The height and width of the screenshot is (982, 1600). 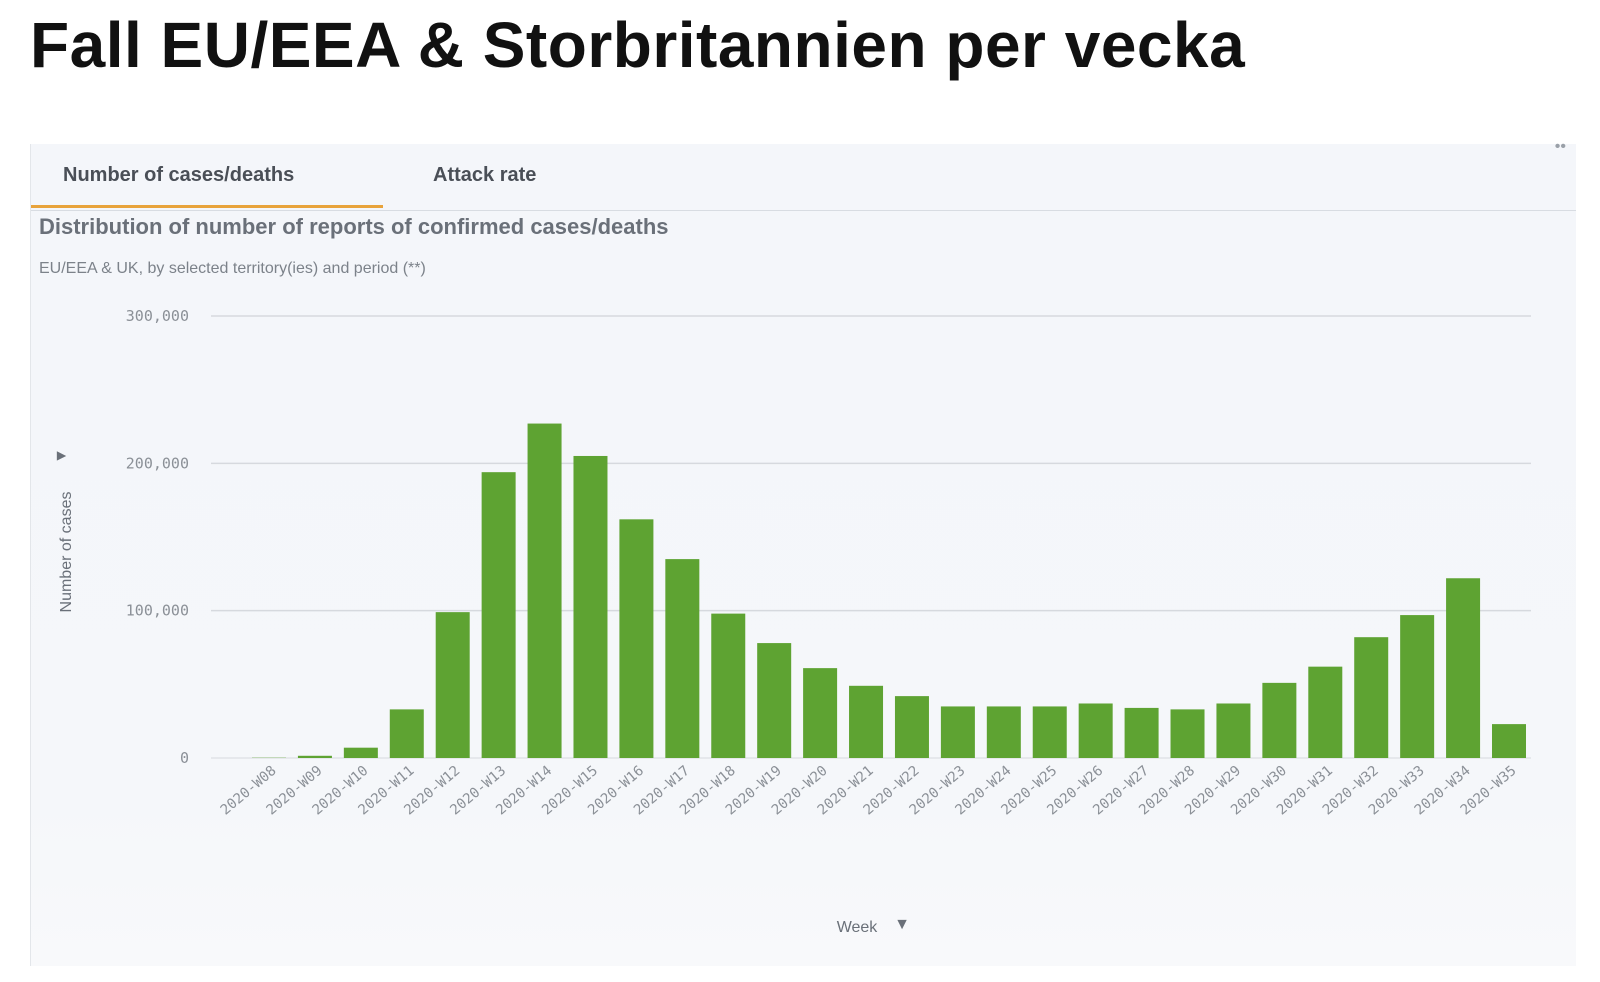 I want to click on bar-2020-w25, so click(x=1049, y=732).